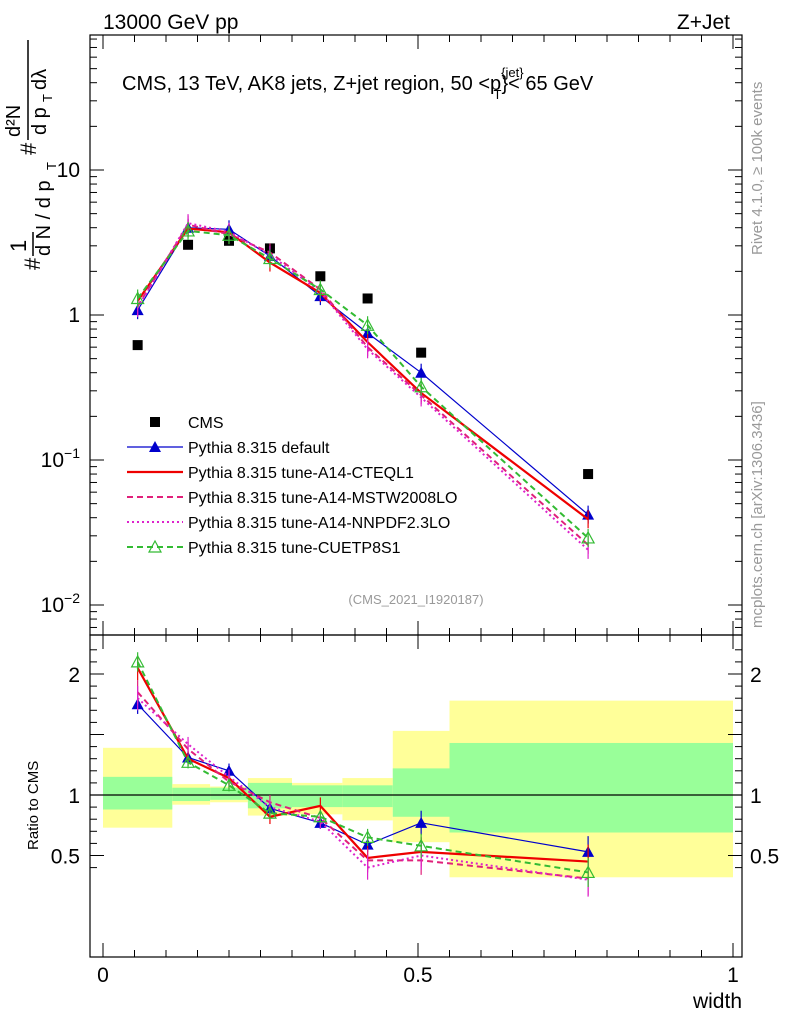 Image resolution: width=786 pixels, height=1024 pixels. I want to click on ratio-y-tick-label-right-0.5: 0.5, so click(764, 857).